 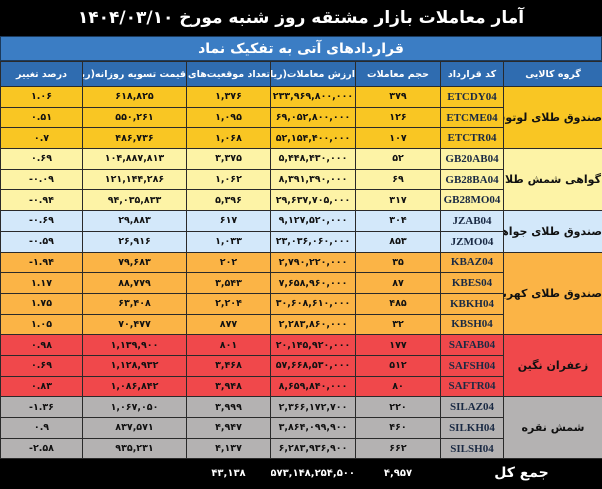 I want to click on table-row: KBES04 ۸۷ ۷,۶۵۸,۹۶۰,۰۰۰ ۳,۵۴۳ ۸۸,۷۷۹ ۱.۱۷, so click(x=301, y=283).